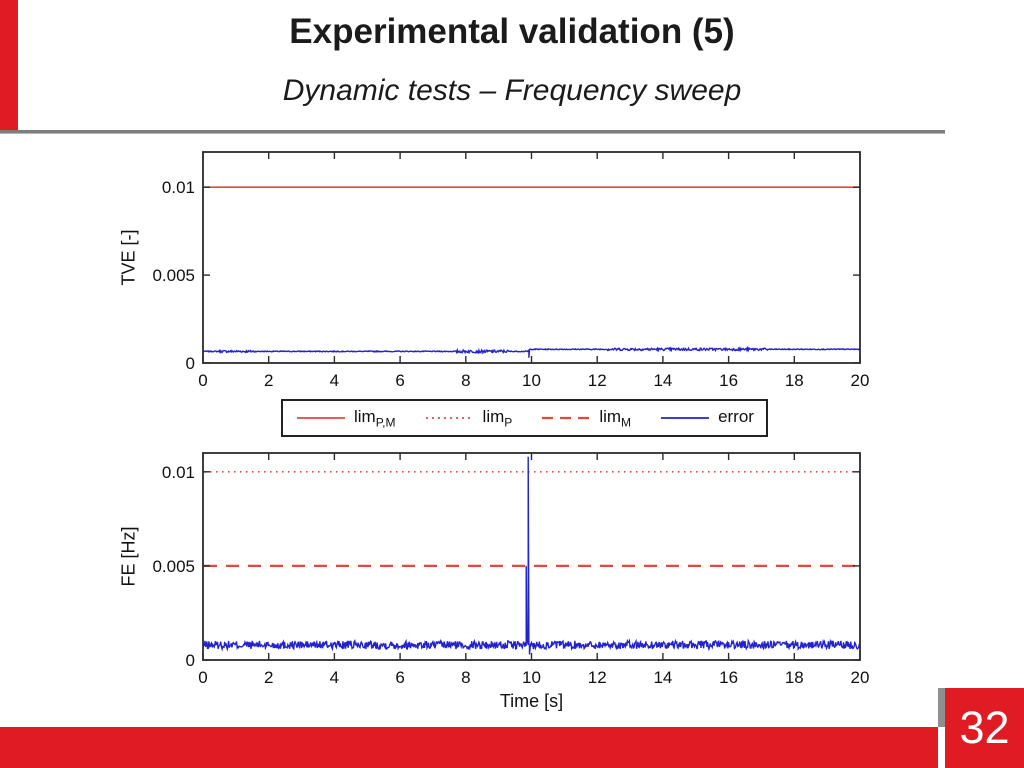 This screenshot has width=1024, height=768. Describe the element at coordinates (531, 701) in the screenshot. I see `time-axis-label: Time [s]` at that location.